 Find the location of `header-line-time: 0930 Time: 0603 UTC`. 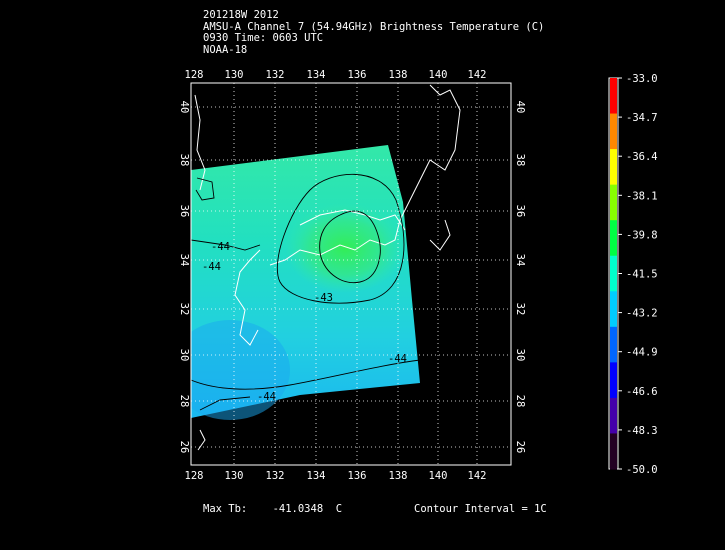

header-line-time: 0930 Time: 0603 UTC is located at coordinates (263, 38).